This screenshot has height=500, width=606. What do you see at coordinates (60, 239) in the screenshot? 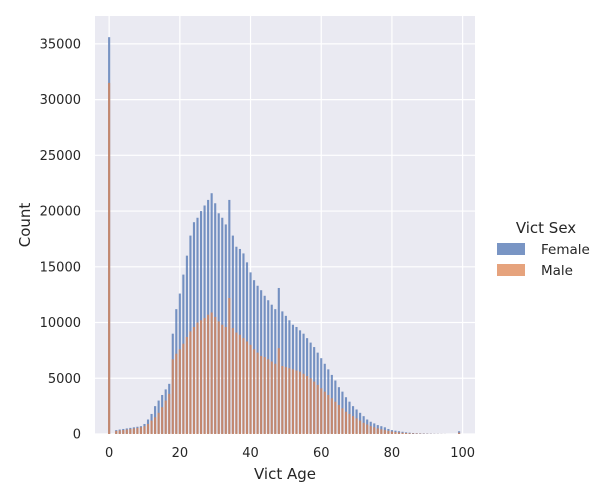
I see `y-tick-labels: 0 5000 10000 15000 20000 25000 30000 35000` at bounding box center [60, 239].